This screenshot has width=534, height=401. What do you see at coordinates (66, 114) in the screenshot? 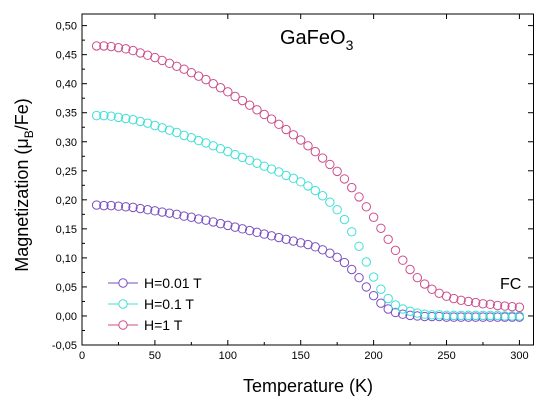
I see `y-tick-label: 0,35` at bounding box center [66, 114].